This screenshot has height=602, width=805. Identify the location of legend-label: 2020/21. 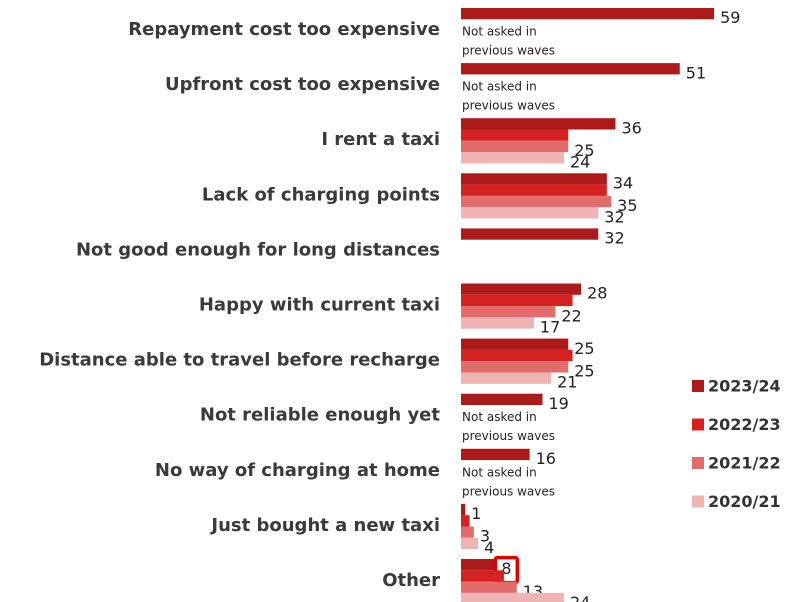
(744, 501).